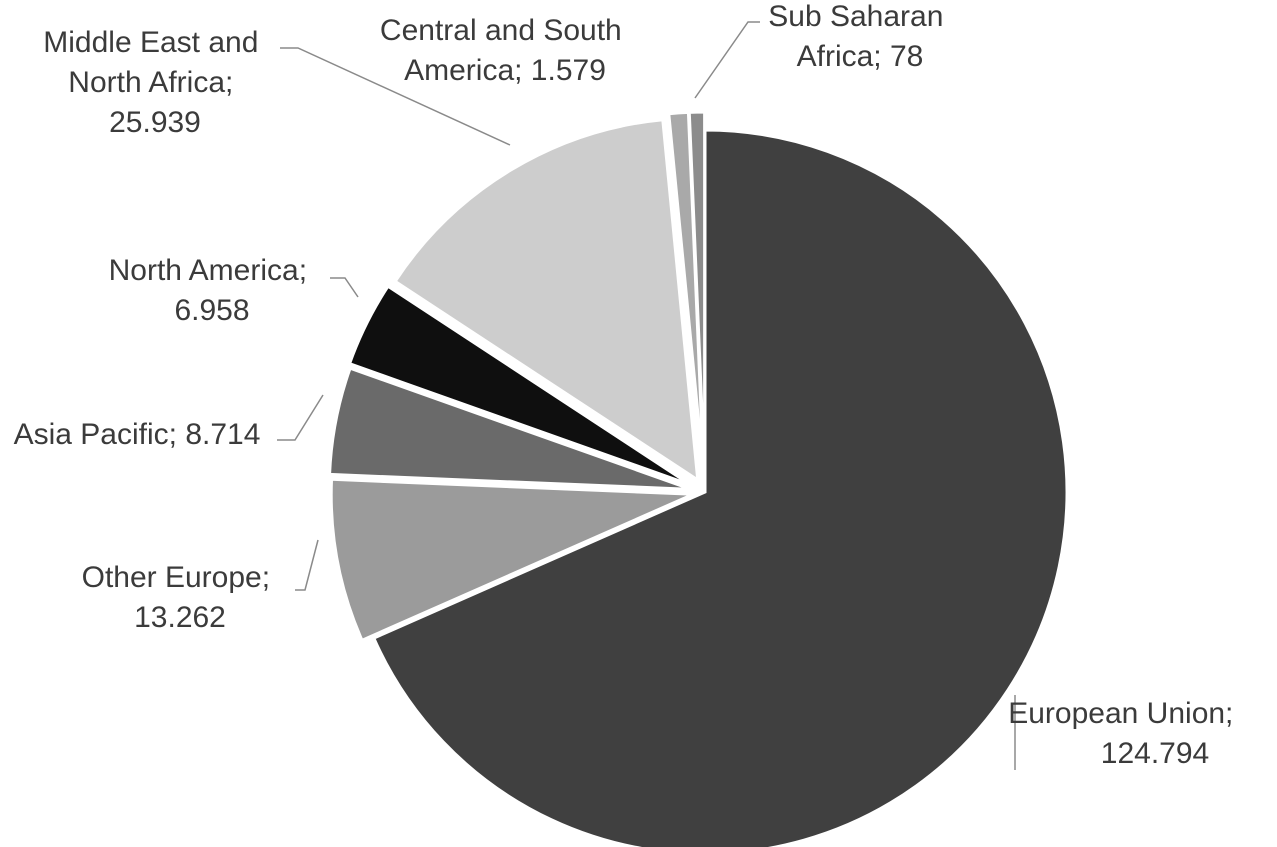  I want to click on label-north-america-line-2: 6.958, so click(211, 310).